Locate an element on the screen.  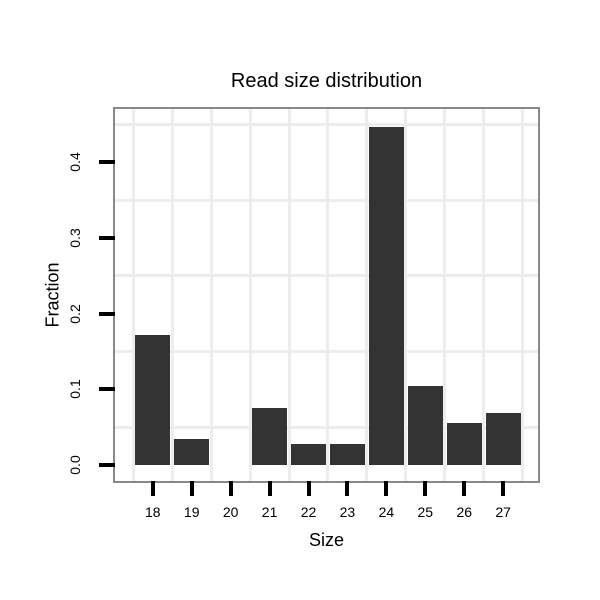
x-tick-label-26: 26 is located at coordinates (464, 512).